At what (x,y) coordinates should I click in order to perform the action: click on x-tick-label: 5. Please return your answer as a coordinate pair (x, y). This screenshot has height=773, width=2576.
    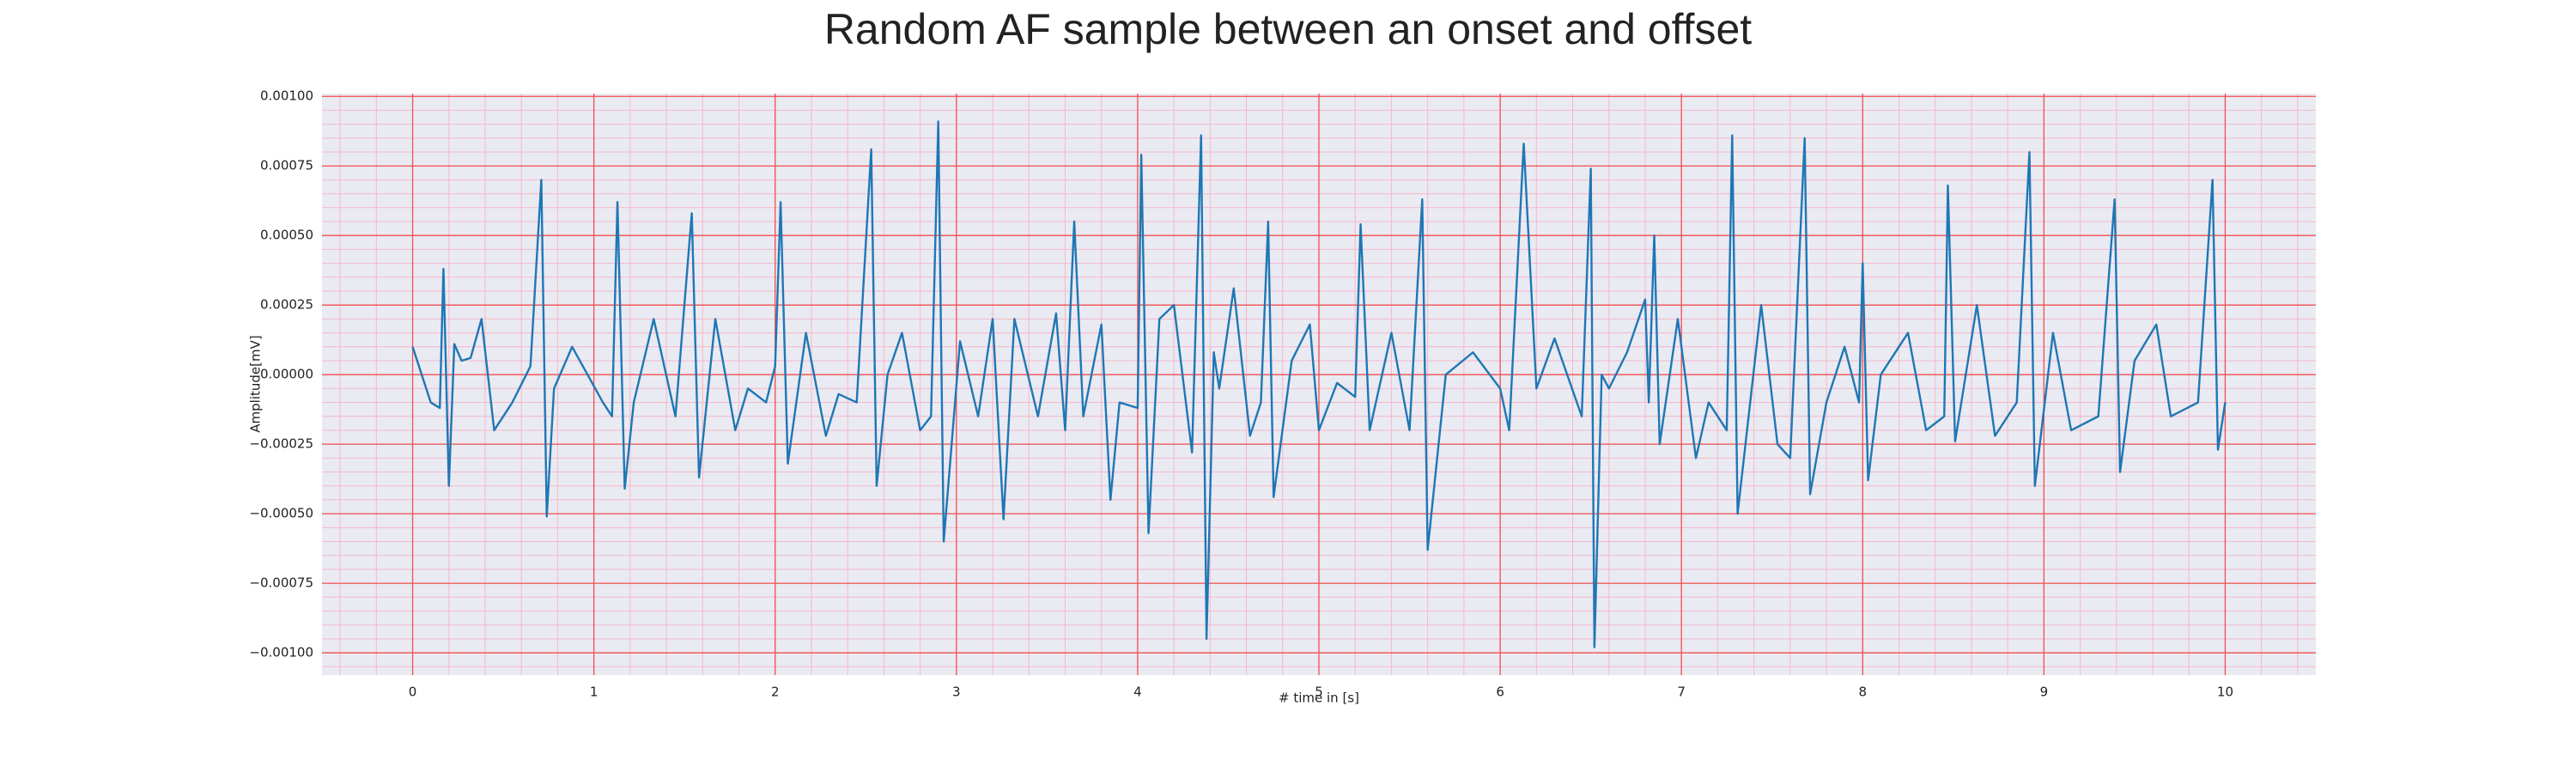
    Looking at the image, I should click on (1319, 692).